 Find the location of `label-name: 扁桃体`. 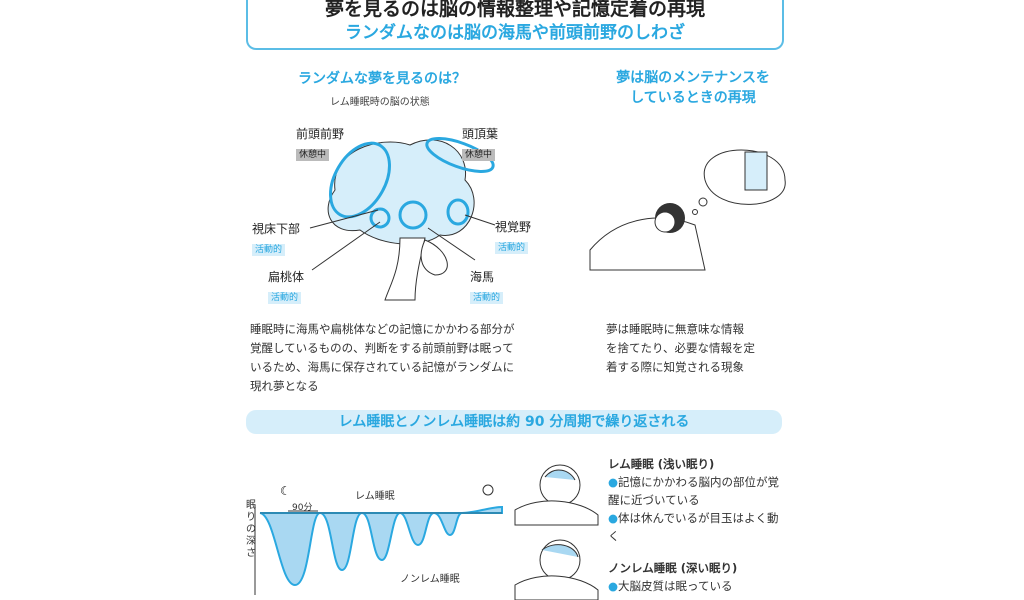

label-name: 扁桃体 is located at coordinates (286, 277).